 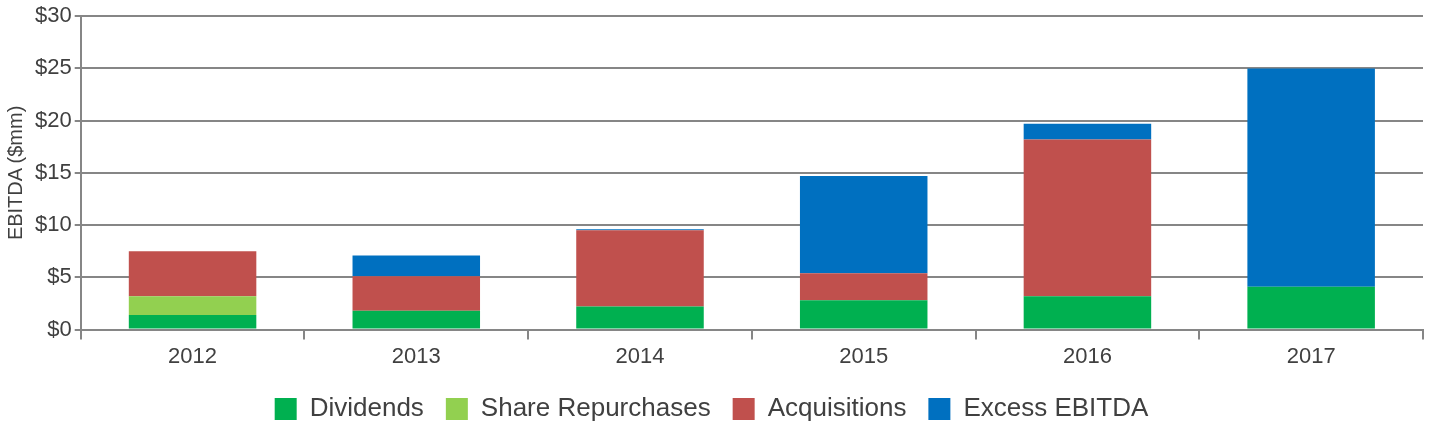 I want to click on y-tick-label: $5, so click(x=59, y=276).